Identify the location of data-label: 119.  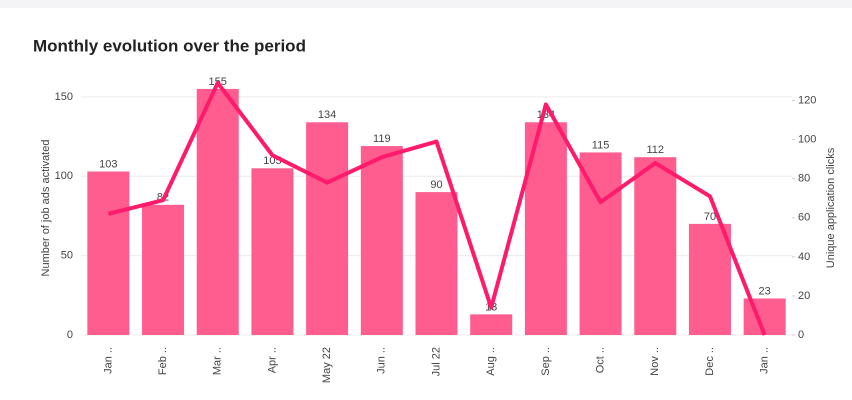
(382, 139).